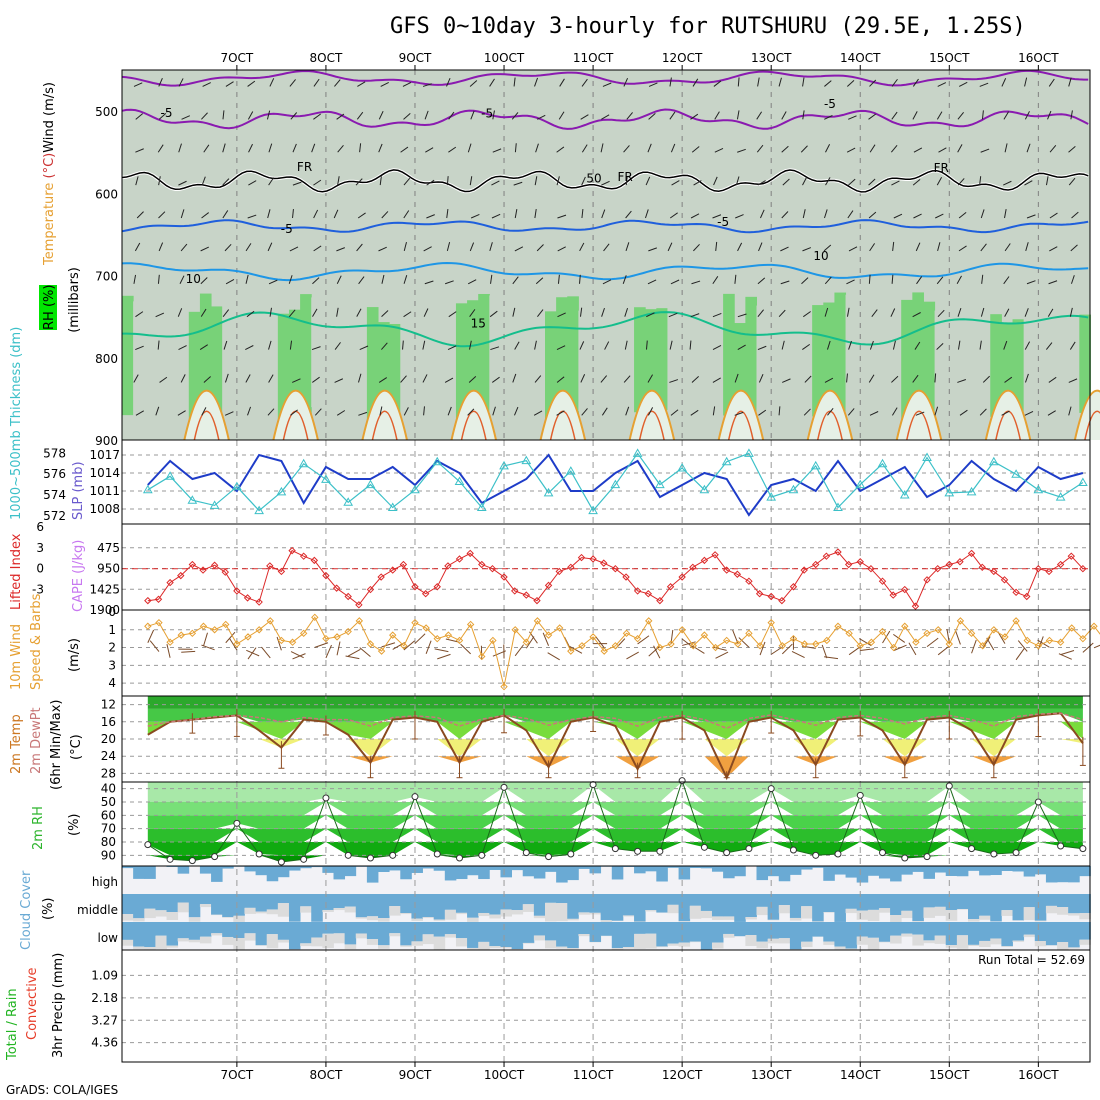 The height and width of the screenshot is (1100, 1100). Describe the element at coordinates (76, 747) in the screenshot. I see `temp-axis-unit: (°C)` at that location.